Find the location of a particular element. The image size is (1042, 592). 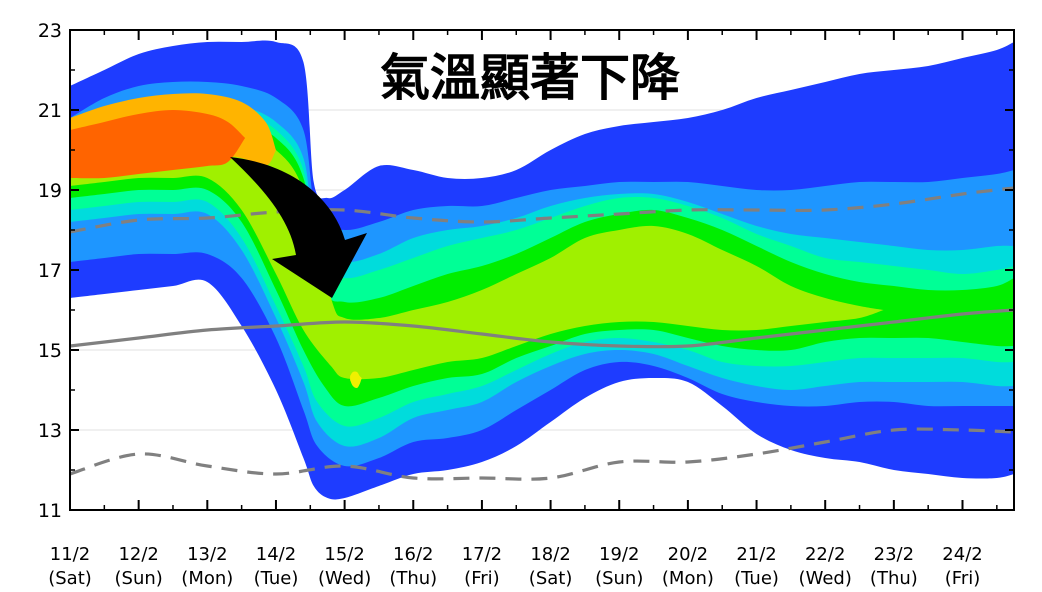

y-tick-label: 13 is located at coordinates (50, 431).